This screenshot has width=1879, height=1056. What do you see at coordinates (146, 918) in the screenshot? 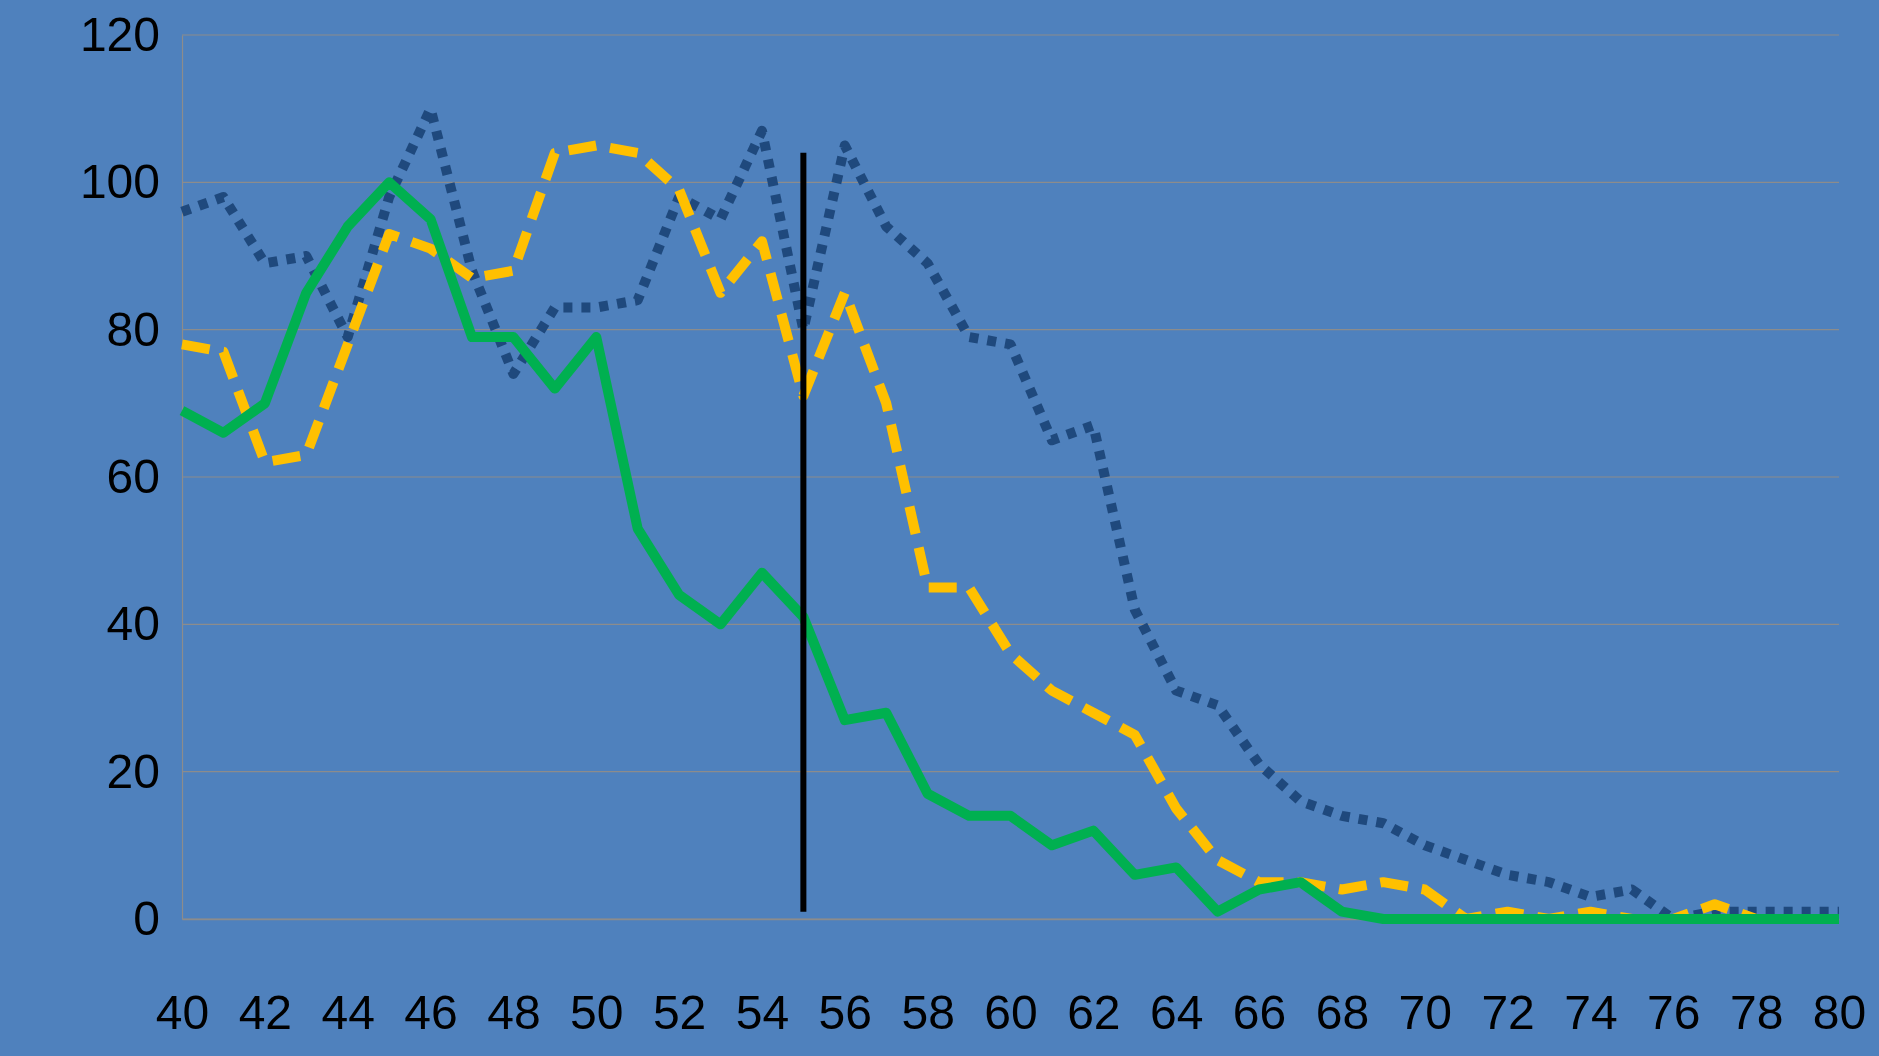
I see `y-tick-label: 0` at bounding box center [146, 918].